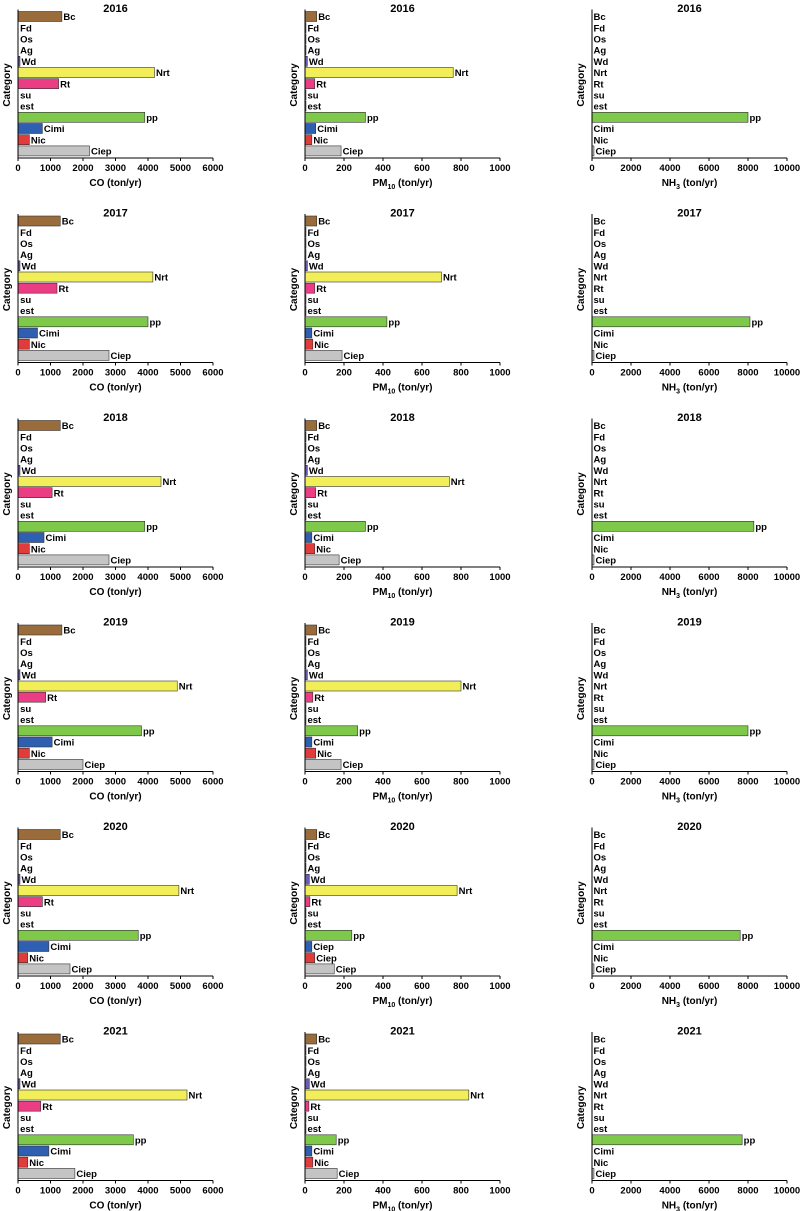 The image size is (800, 1211). Describe the element at coordinates (689, 214) in the screenshot. I see `panel-title: 2017` at that location.